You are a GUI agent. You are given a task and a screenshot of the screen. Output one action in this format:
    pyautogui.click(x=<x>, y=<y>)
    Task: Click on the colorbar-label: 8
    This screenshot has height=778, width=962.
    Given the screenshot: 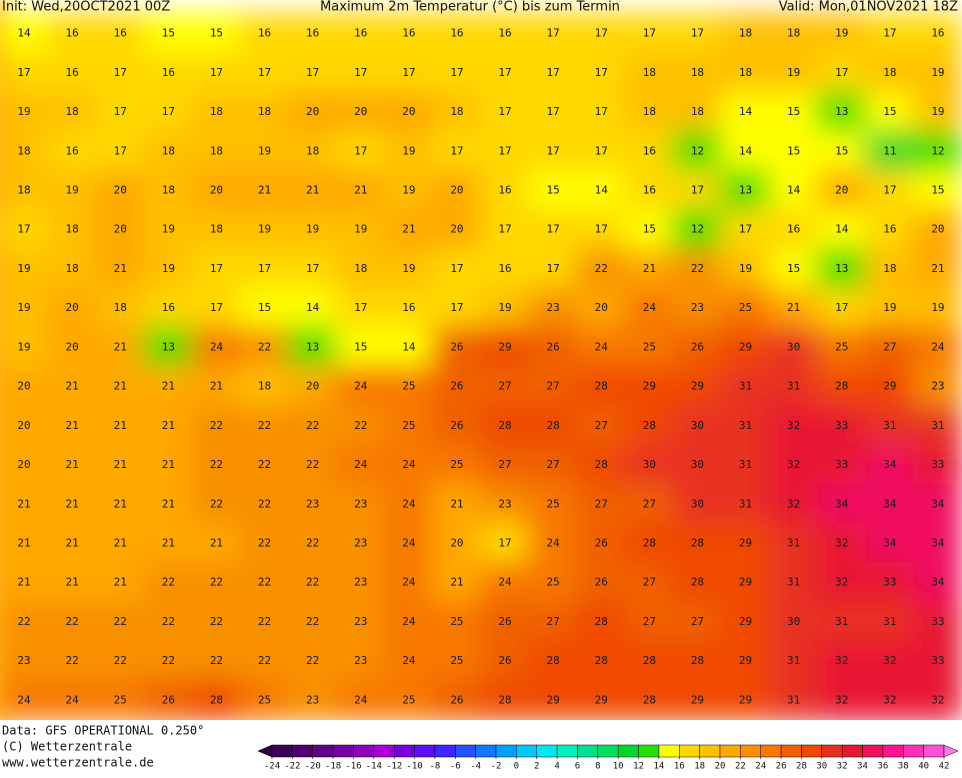 What is the action you would take?
    pyautogui.click(x=597, y=767)
    